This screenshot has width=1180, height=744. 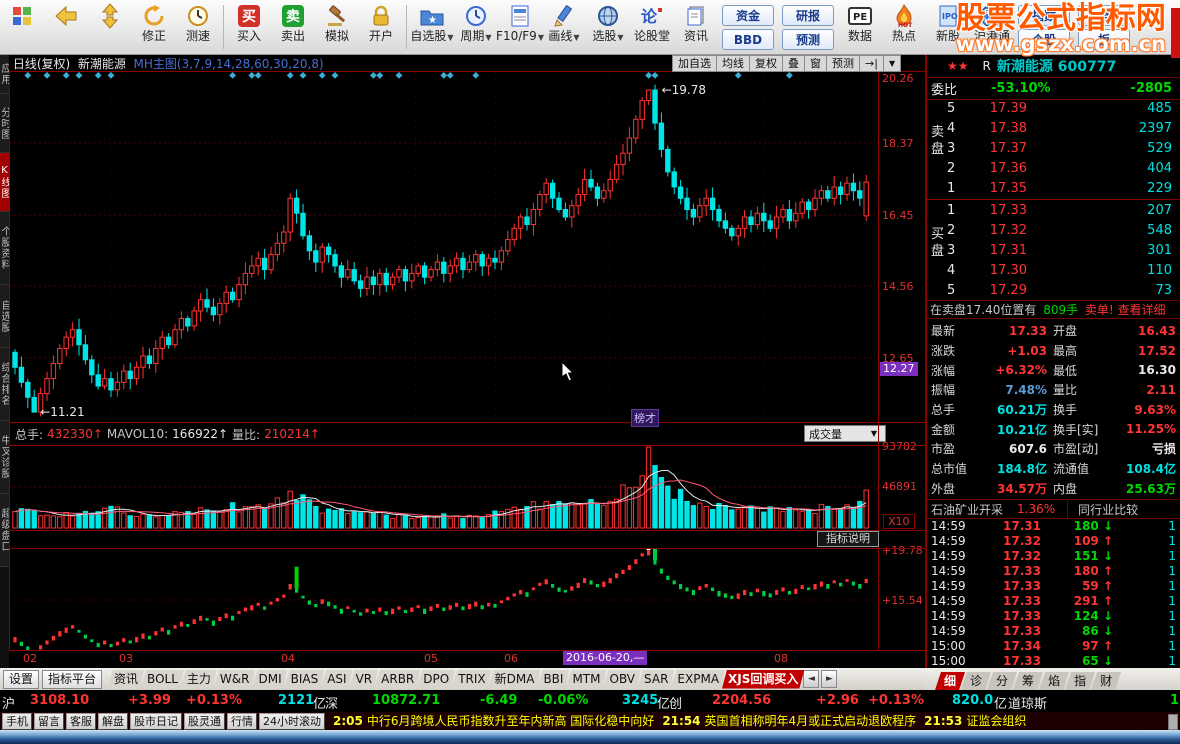 What do you see at coordinates (4, 457) in the screenshot?
I see `left-tab-牛叉诊股: 牛叉诊股` at bounding box center [4, 457].